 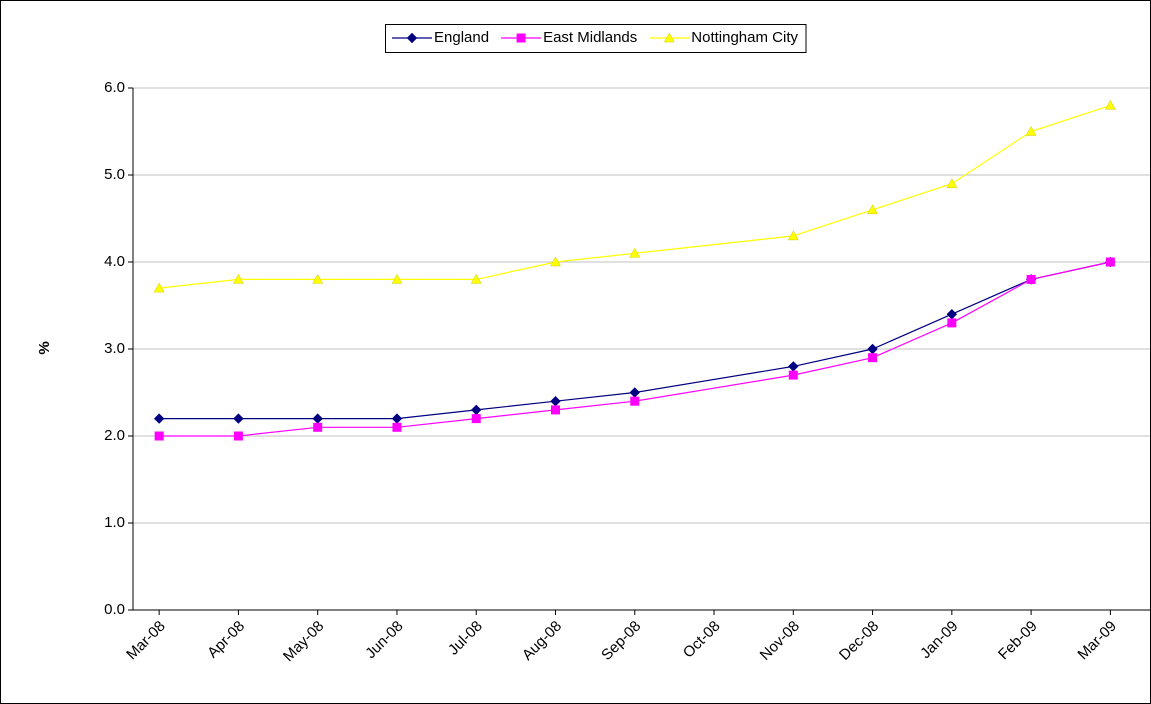 I want to click on y-tick-label: 1.0, so click(x=114, y=522).